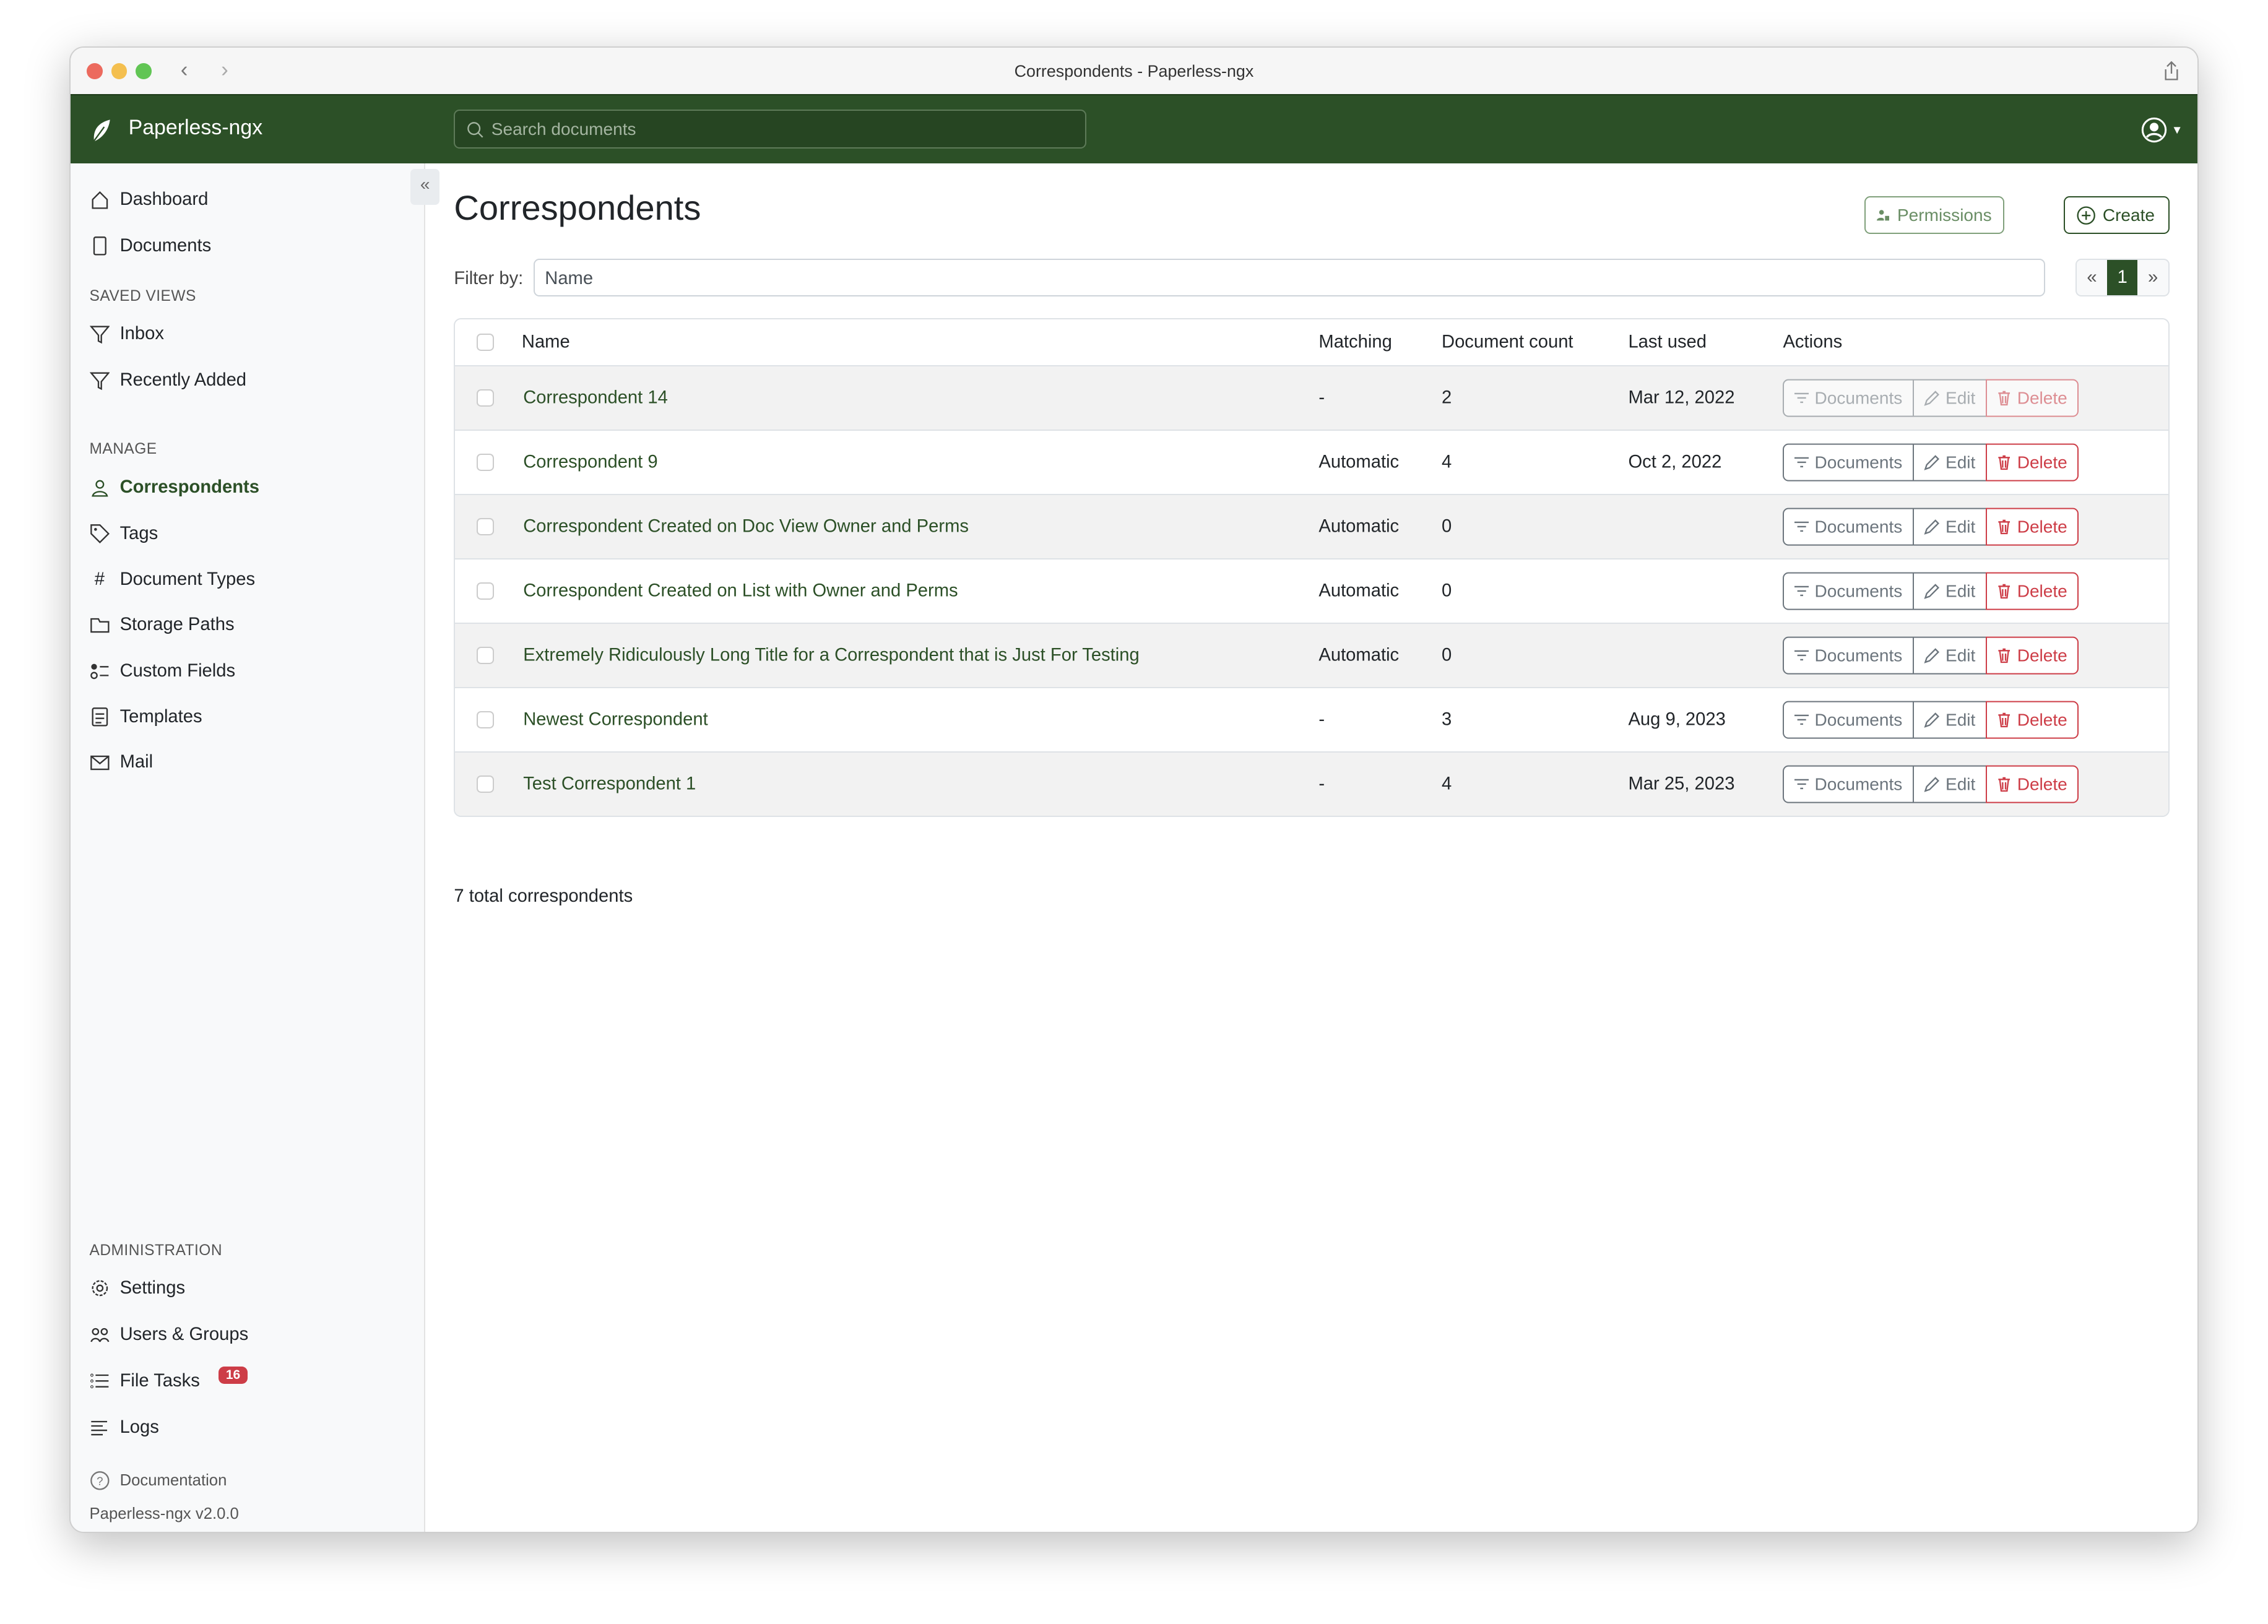  Describe the element at coordinates (169, 1378) in the screenshot. I see `sidebar-item-file-tasks: File Tasks 16` at that location.